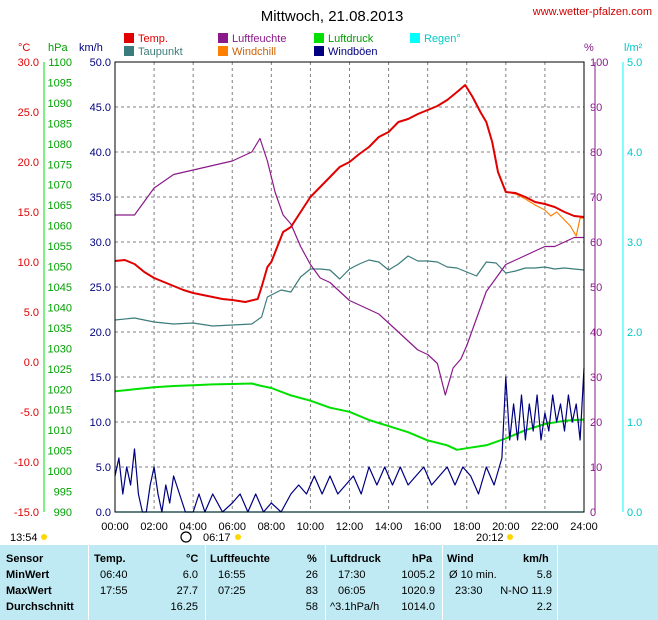 The width and height of the screenshot is (658, 620). What do you see at coordinates (114, 575) in the screenshot?
I see `cell-temp-time: 06:40` at bounding box center [114, 575].